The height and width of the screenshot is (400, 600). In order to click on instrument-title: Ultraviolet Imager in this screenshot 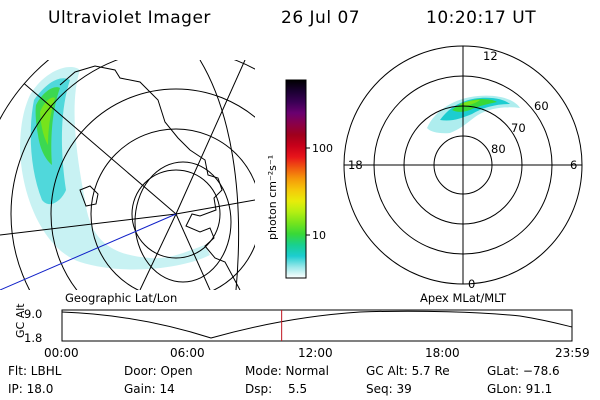, I will do `click(129, 18)`.